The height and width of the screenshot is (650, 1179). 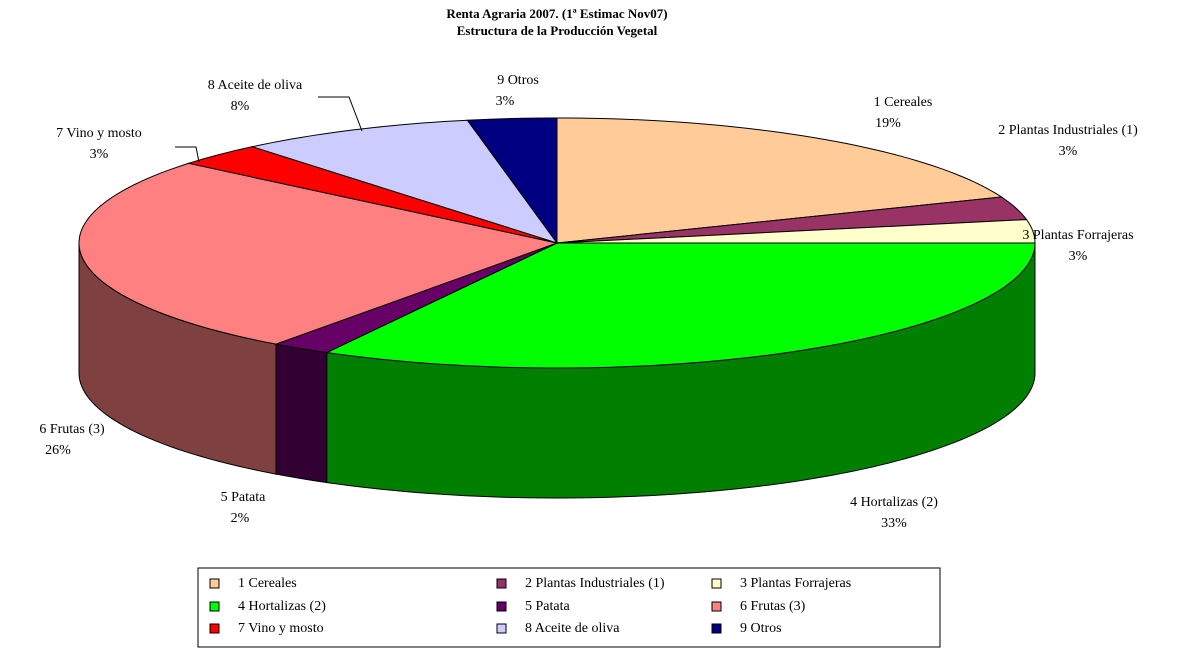 What do you see at coordinates (556, 13) in the screenshot?
I see `chart-title: Renta Agraria 2007. (1ª Estimac Nov07)` at bounding box center [556, 13].